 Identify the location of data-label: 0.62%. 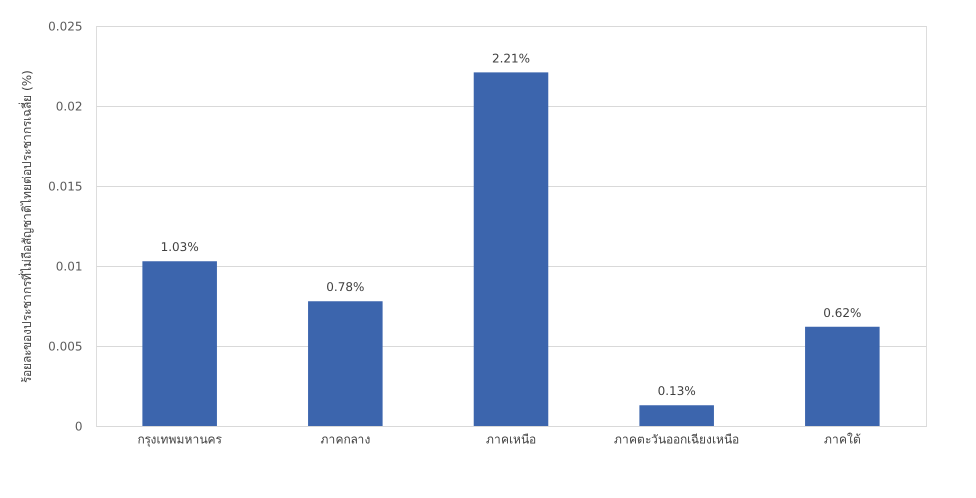
(842, 313).